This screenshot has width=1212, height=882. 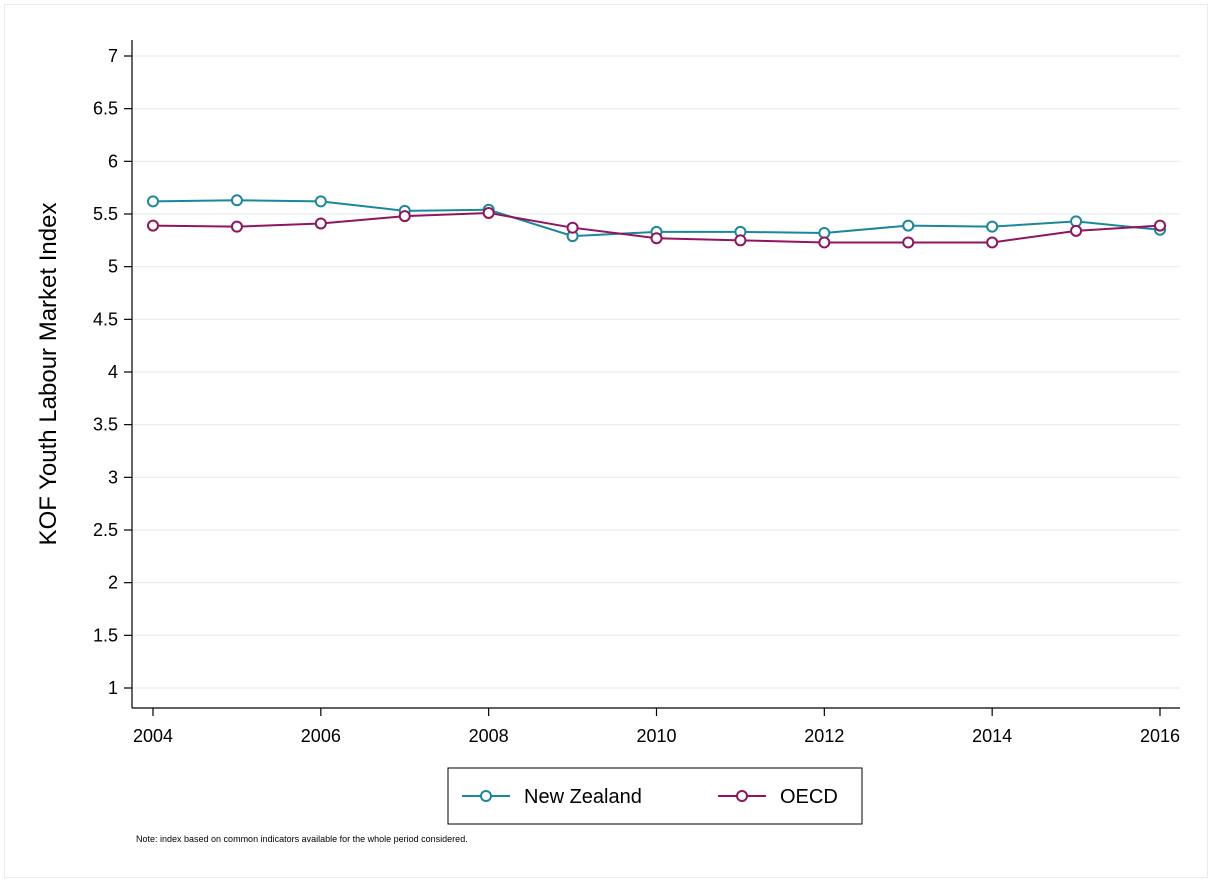 I want to click on legend-items: New Zealand OECD, so click(x=650, y=797).